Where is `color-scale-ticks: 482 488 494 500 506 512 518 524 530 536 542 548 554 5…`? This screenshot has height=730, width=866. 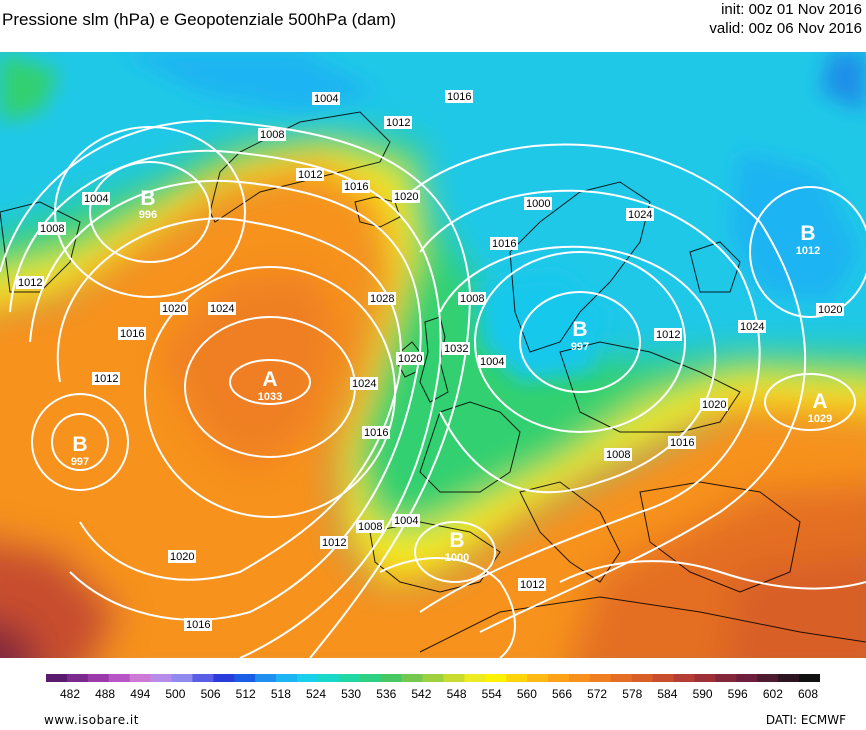
color-scale-ticks: 482 488 494 500 506 512 518 524 530 536 542 548 554 5… is located at coordinates (439, 694).